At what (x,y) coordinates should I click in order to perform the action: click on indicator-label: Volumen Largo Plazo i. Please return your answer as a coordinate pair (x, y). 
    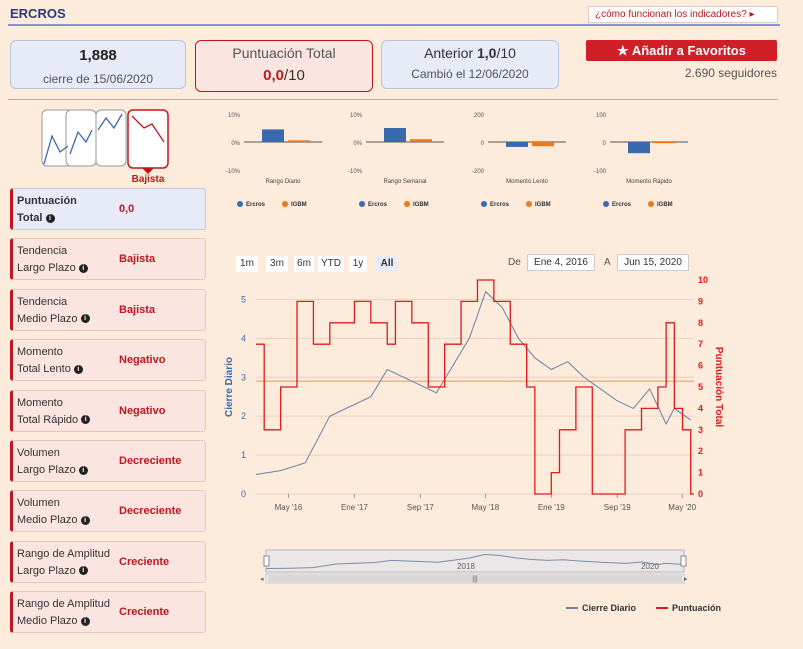
    Looking at the image, I should click on (67, 462).